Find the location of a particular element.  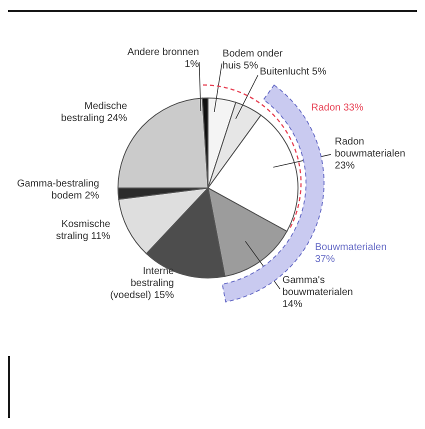

slice-label: Buitenlucht 5% is located at coordinates (293, 72).